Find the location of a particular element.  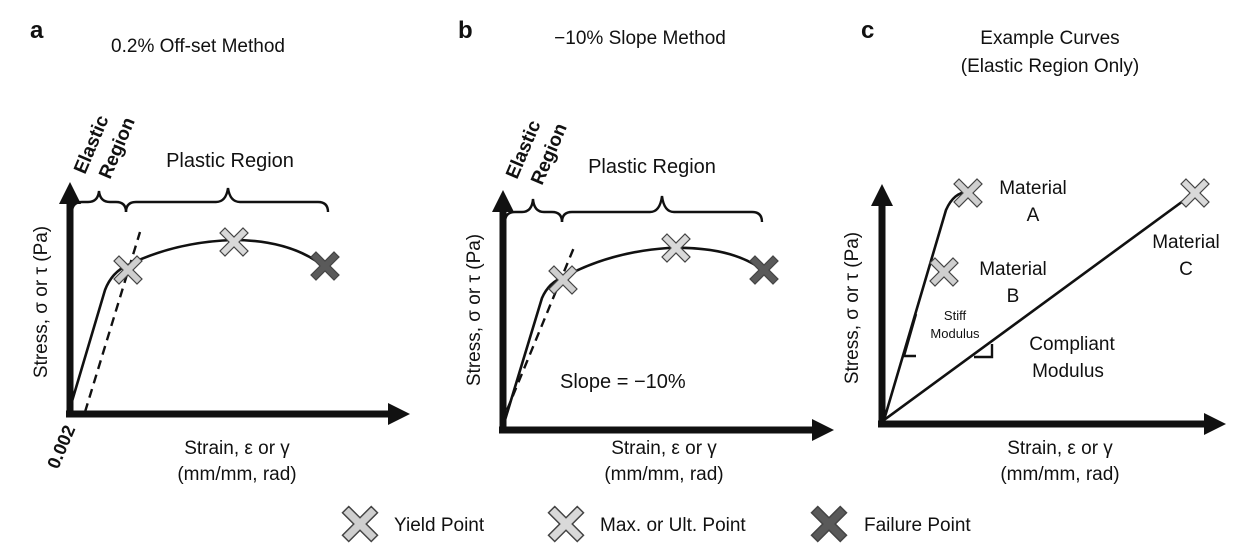

panel-a-failure-marker is located at coordinates (325, 266).